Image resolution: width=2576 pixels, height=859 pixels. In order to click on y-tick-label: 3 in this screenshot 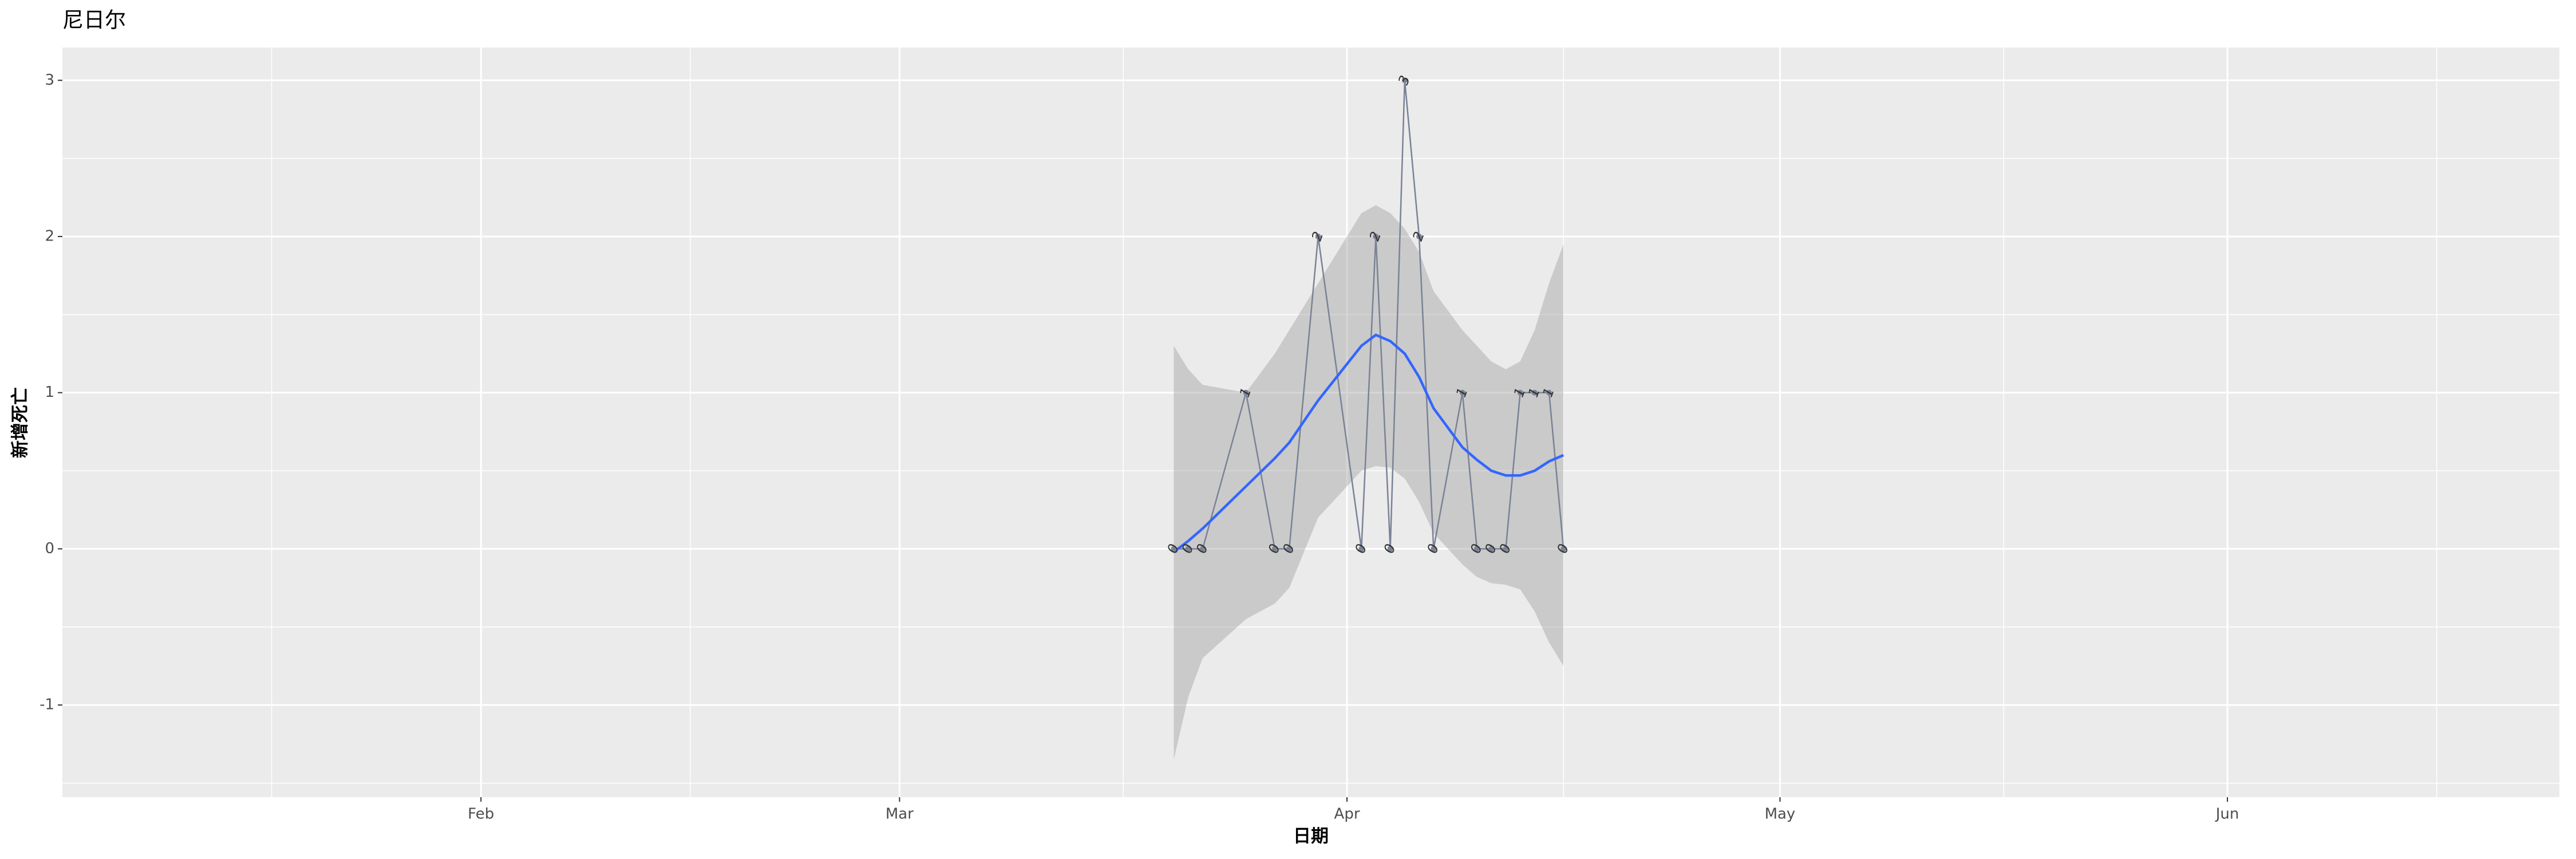, I will do `click(49, 80)`.